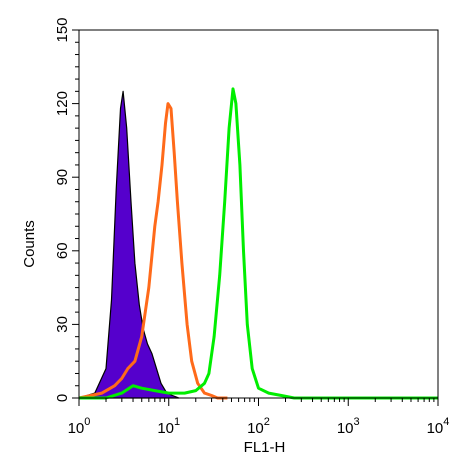 The image size is (475, 460). Describe the element at coordinates (62, 398) in the screenshot. I see `y-tick-label: 0` at that location.